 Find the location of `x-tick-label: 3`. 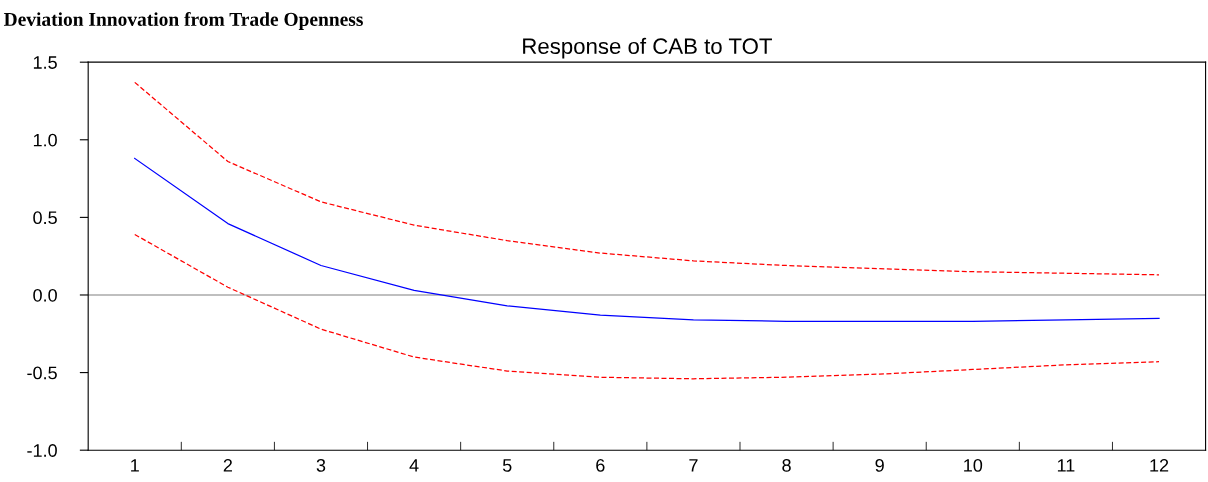

x-tick-label: 3 is located at coordinates (321, 465).